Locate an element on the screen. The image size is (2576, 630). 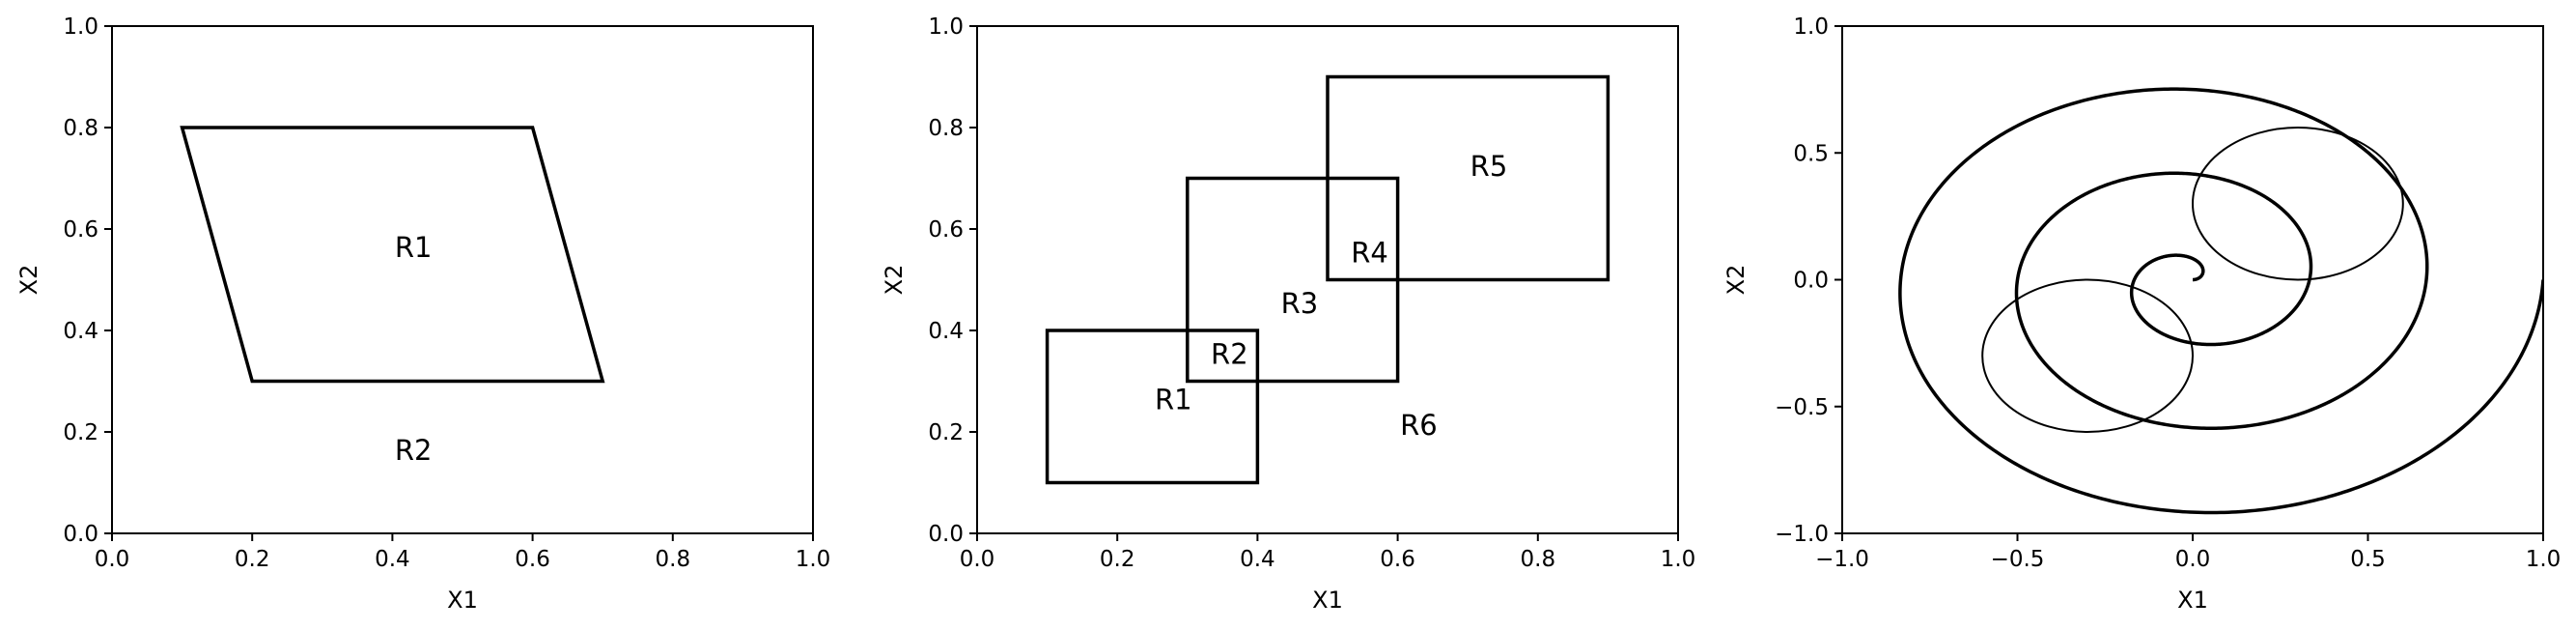
y-tick-label: −0.5 is located at coordinates (1802, 408).